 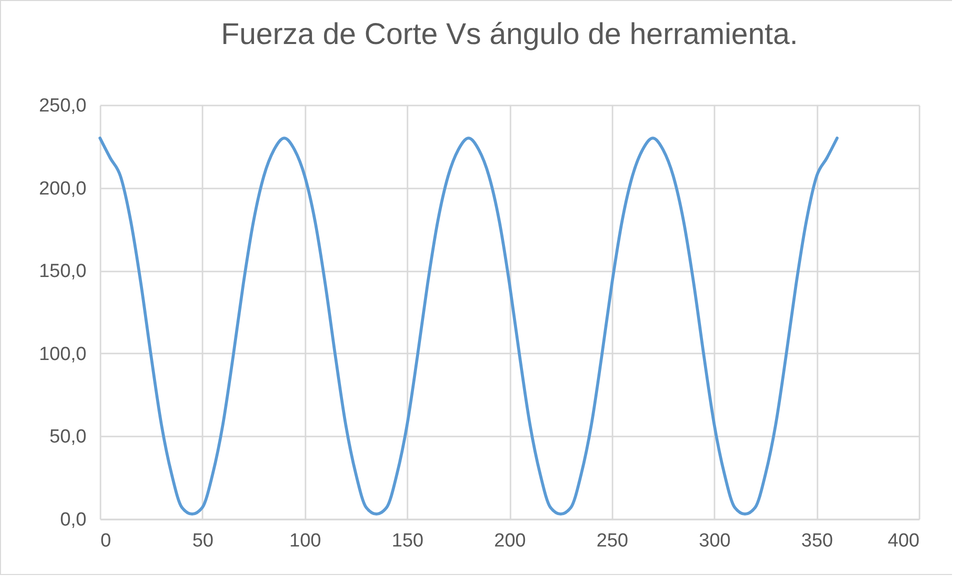 I want to click on x-tick-label: 350, so click(x=817, y=541).